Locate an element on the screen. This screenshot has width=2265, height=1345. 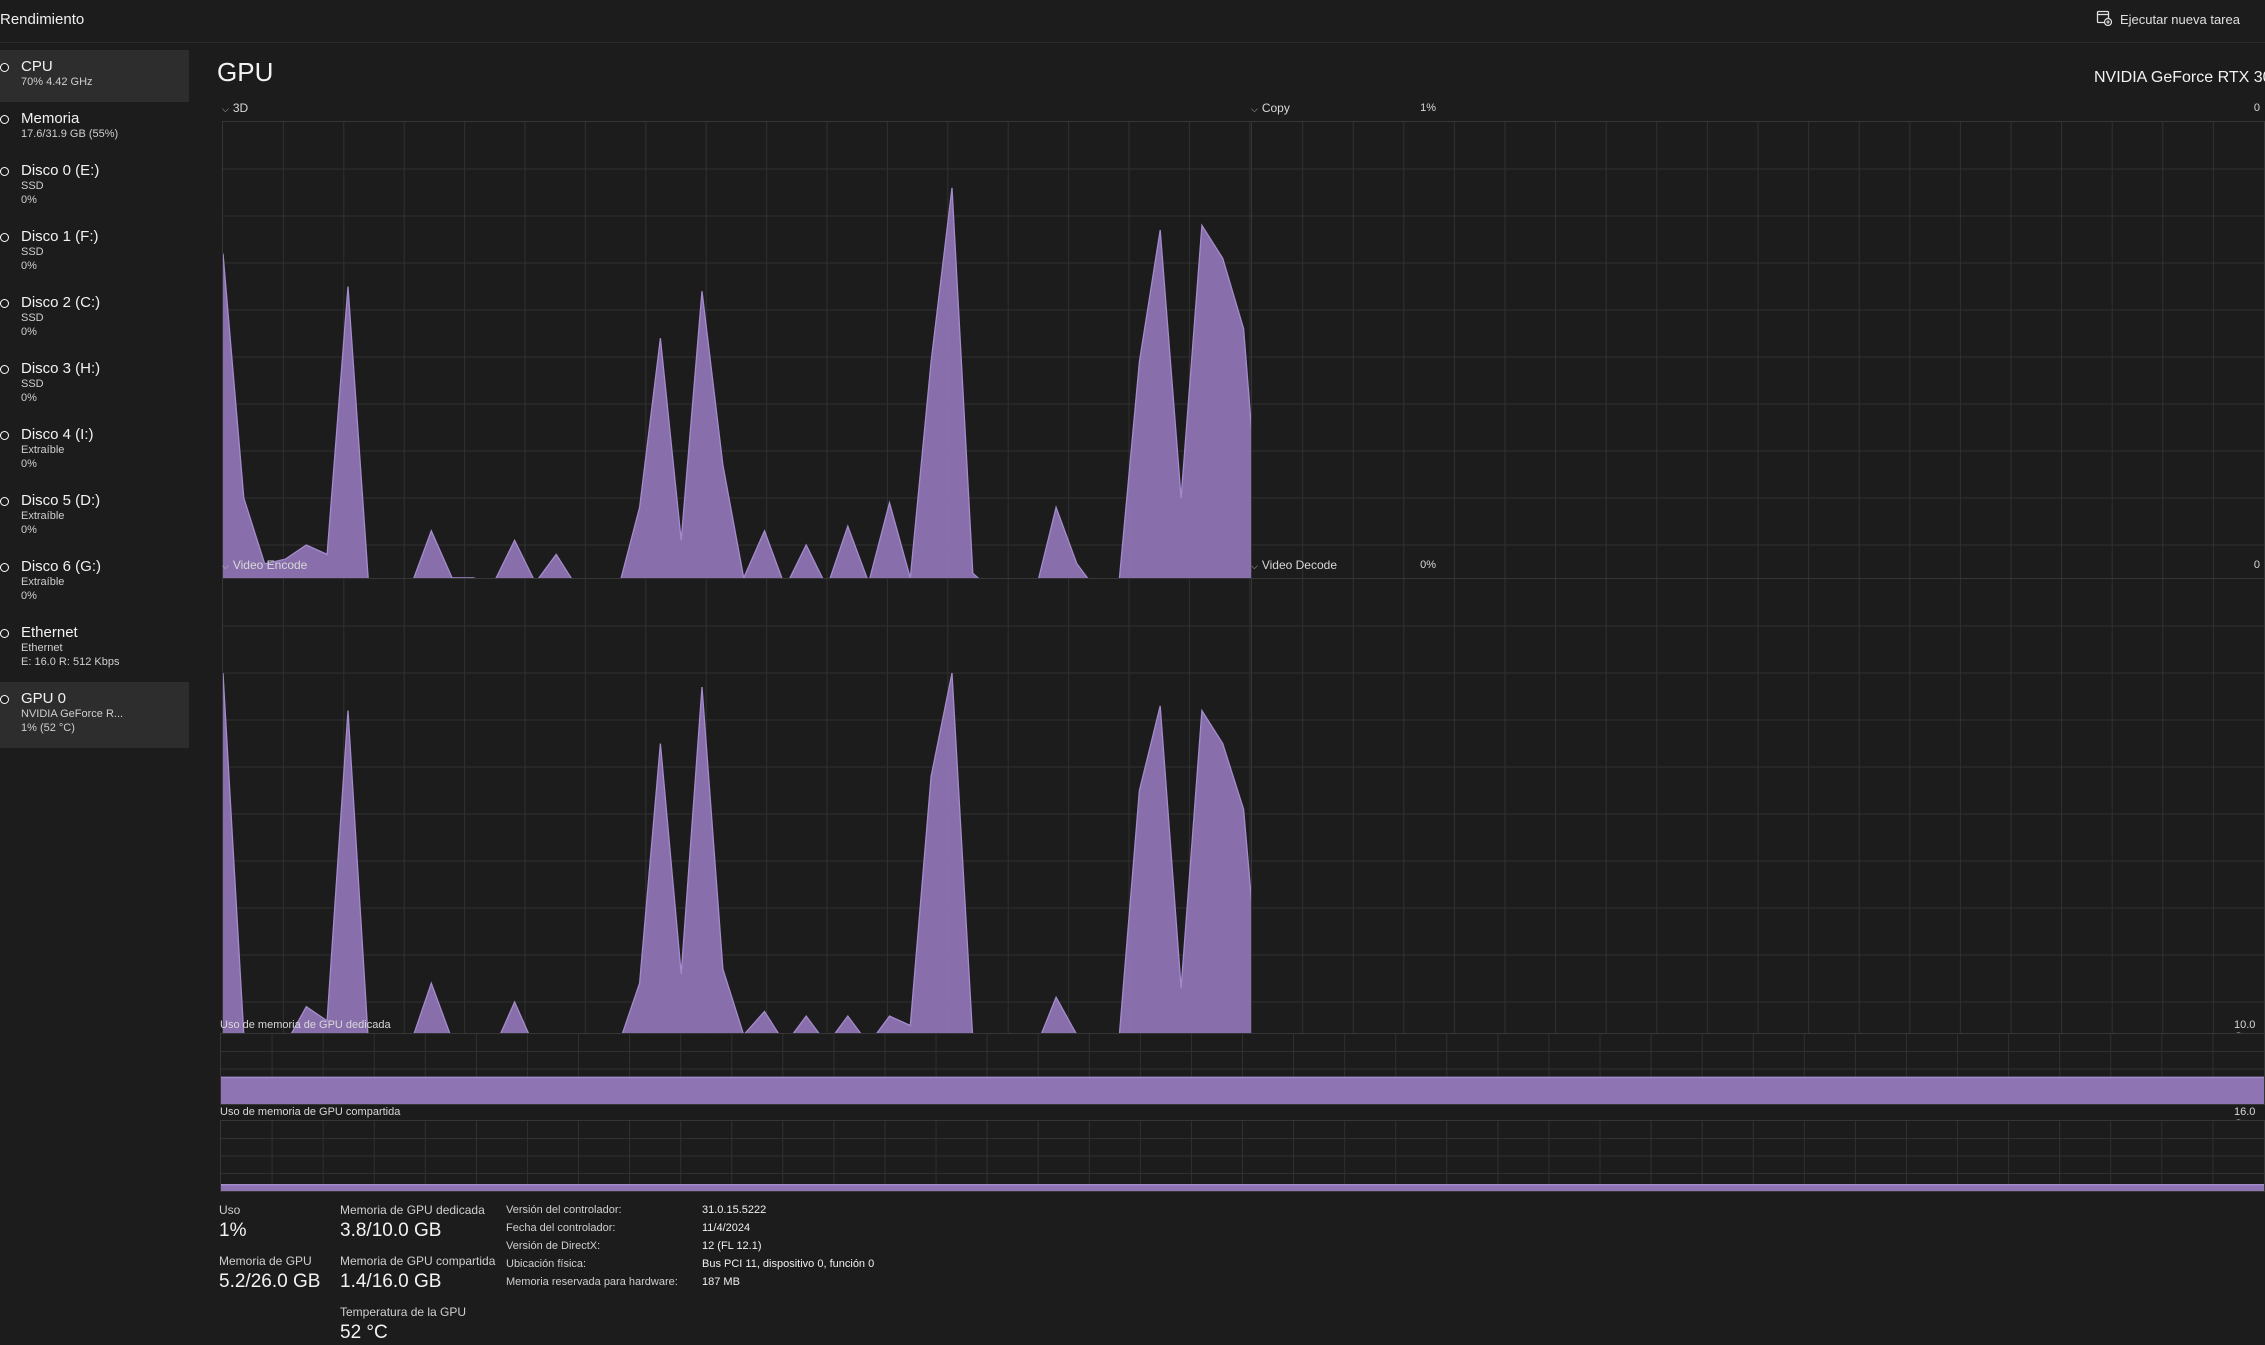
gpu-temperature-value: 52 °C is located at coordinates (364, 1332).